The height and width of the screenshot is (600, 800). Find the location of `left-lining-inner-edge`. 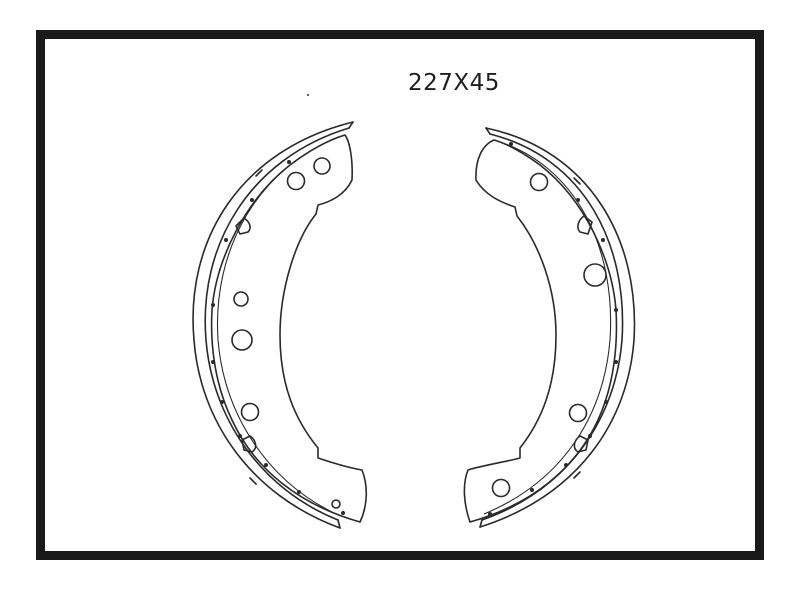

left-lining-inner-edge is located at coordinates (277, 324).